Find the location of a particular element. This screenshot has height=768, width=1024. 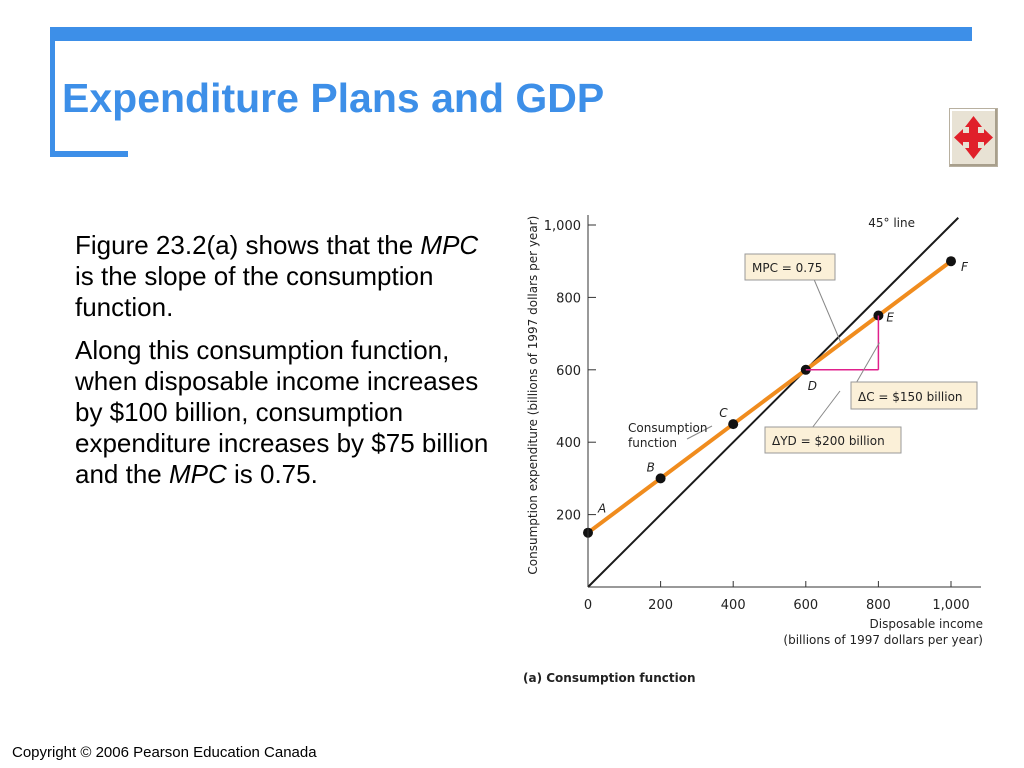

delta-yd-label: ΔYD = $200 billion is located at coordinates (828, 441).